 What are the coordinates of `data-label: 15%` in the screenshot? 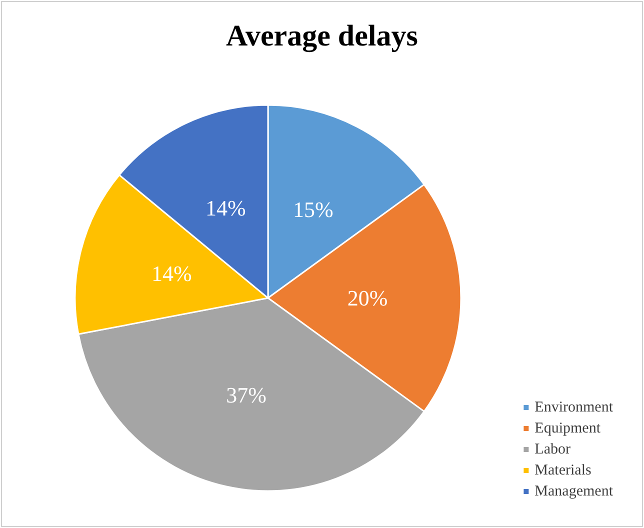 It's located at (313, 209).